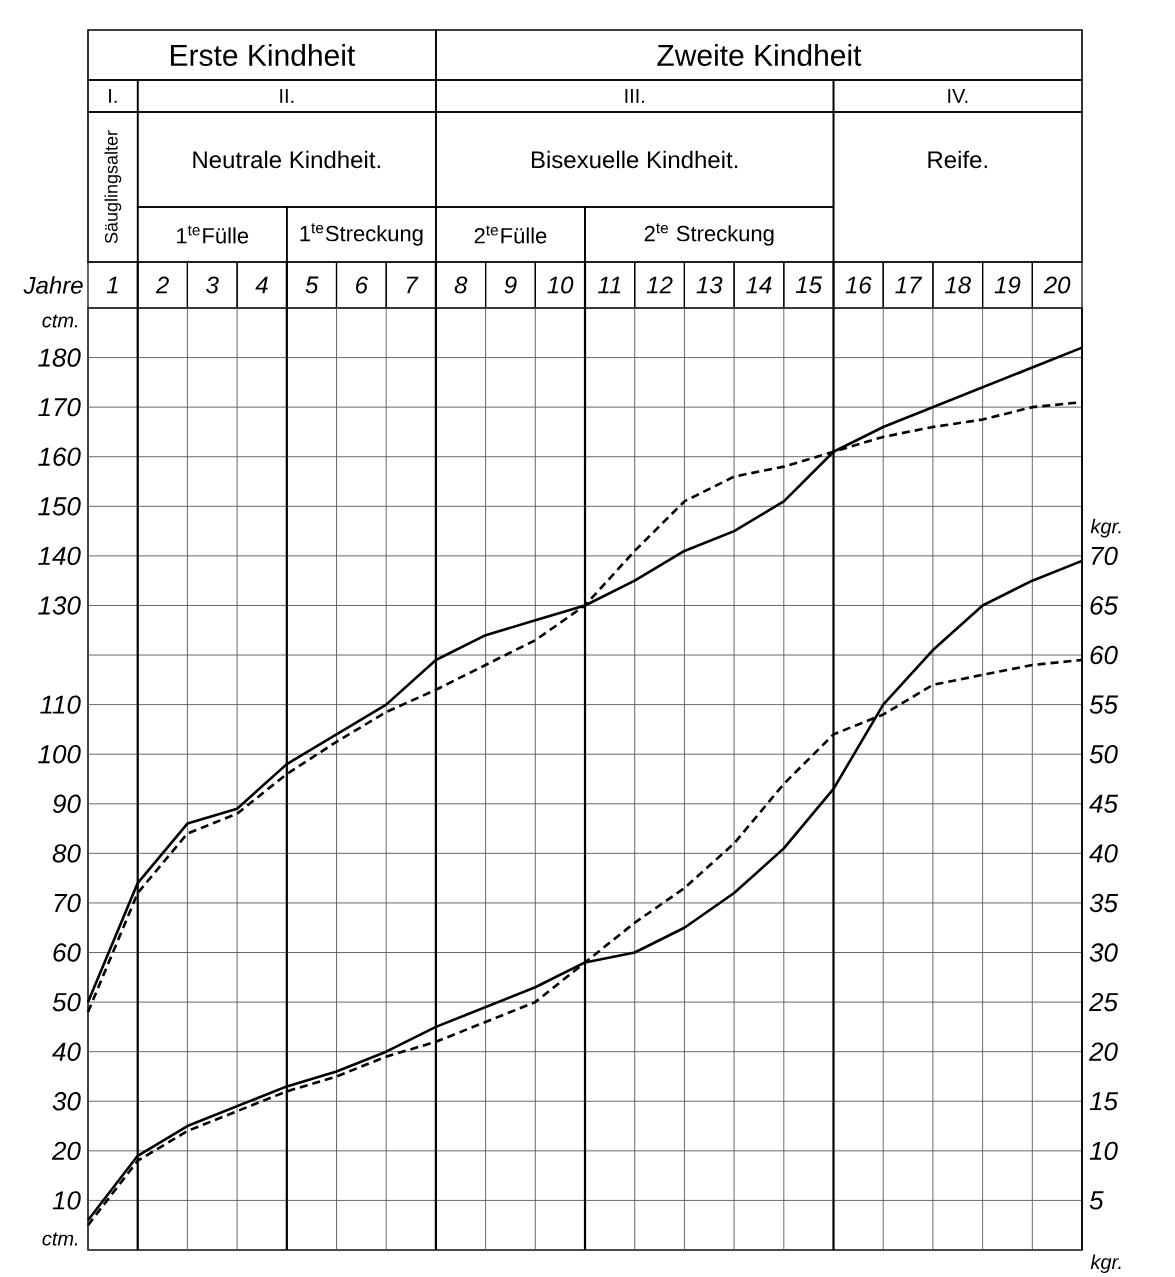 This screenshot has width=1175, height=1277. Describe the element at coordinates (59, 357) in the screenshot. I see `y-tick-label: 180` at that location.